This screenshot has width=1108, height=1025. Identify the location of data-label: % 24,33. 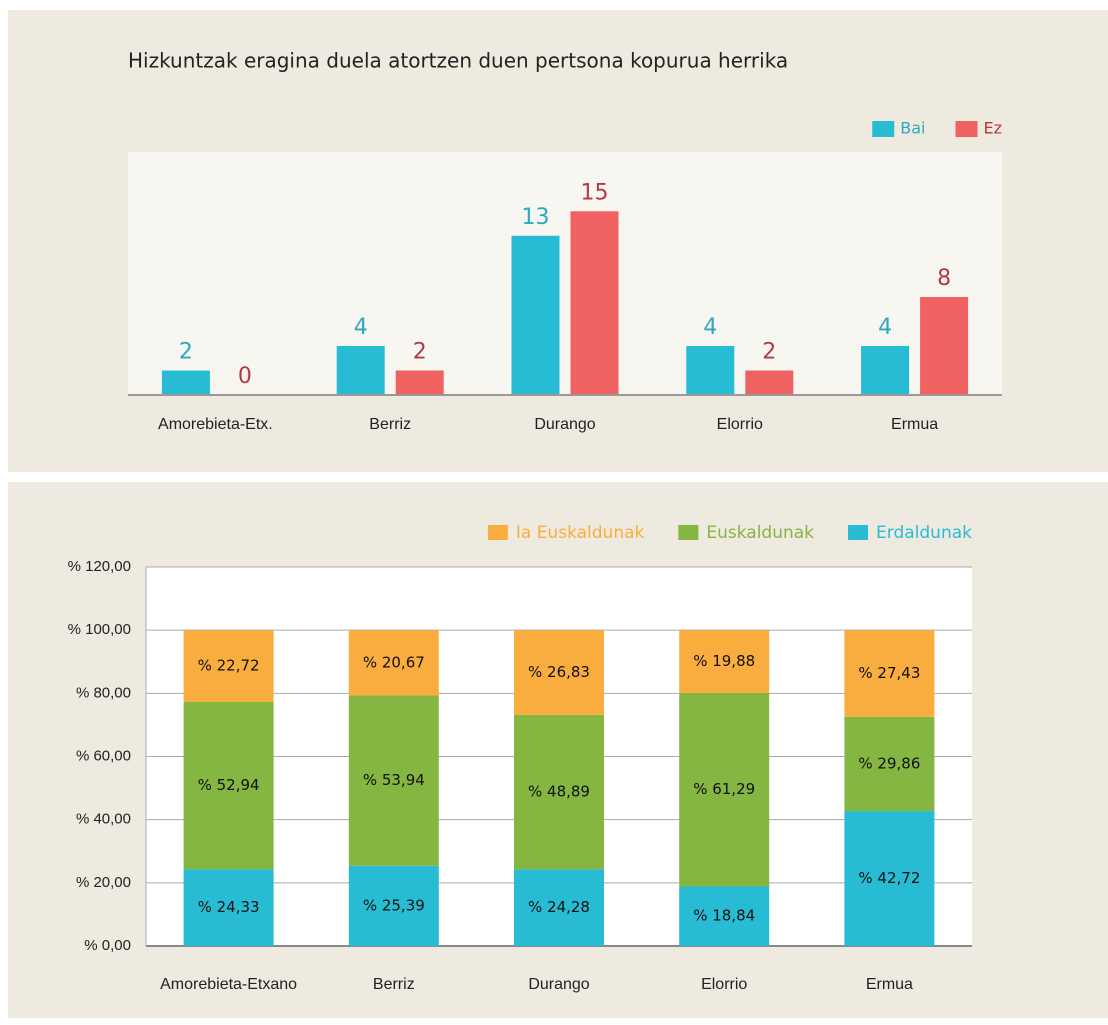
(229, 907).